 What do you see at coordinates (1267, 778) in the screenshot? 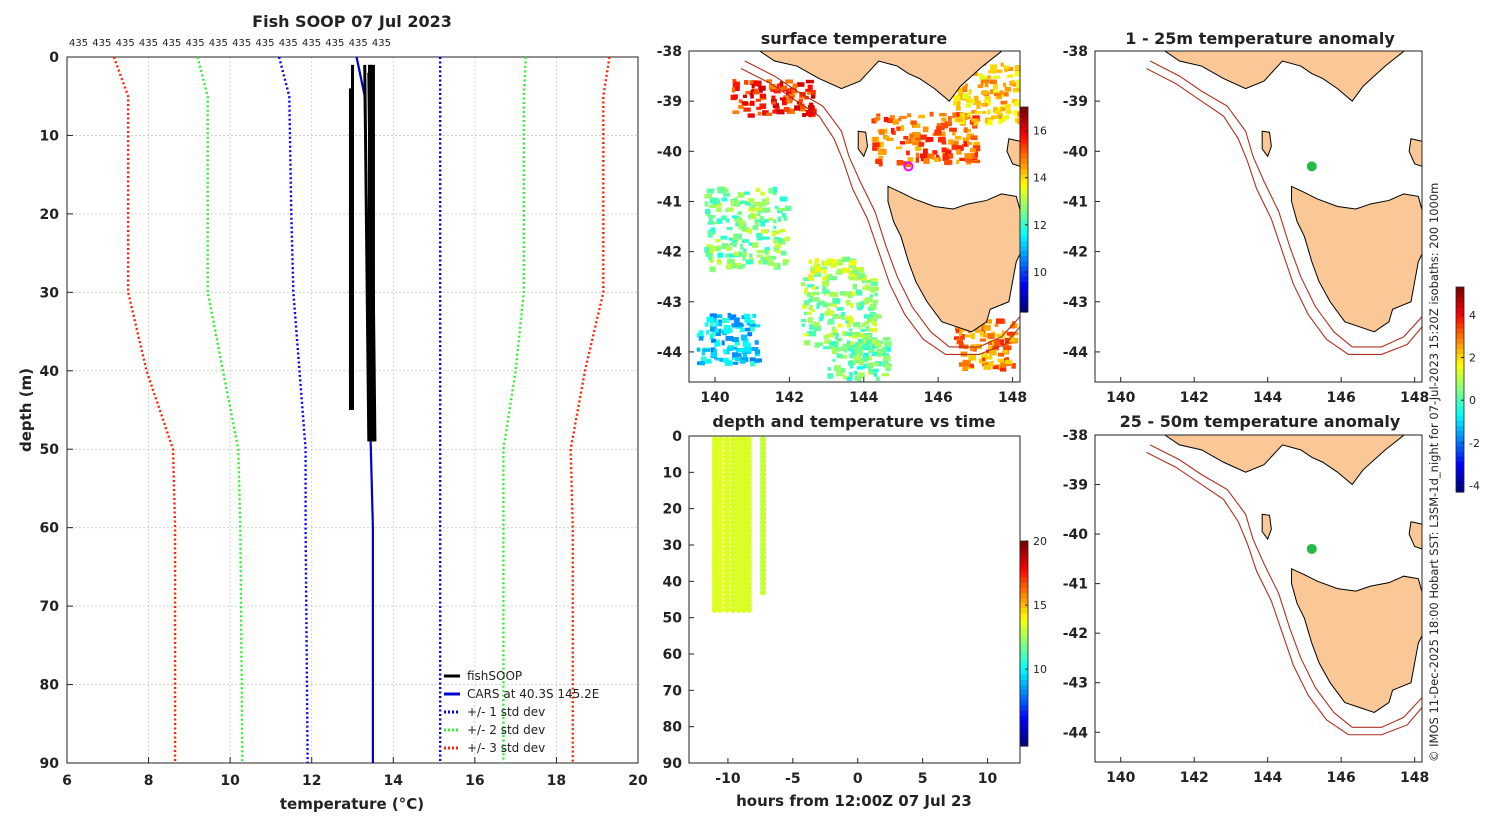
I see `lon-tick-label: 144` at bounding box center [1267, 778].